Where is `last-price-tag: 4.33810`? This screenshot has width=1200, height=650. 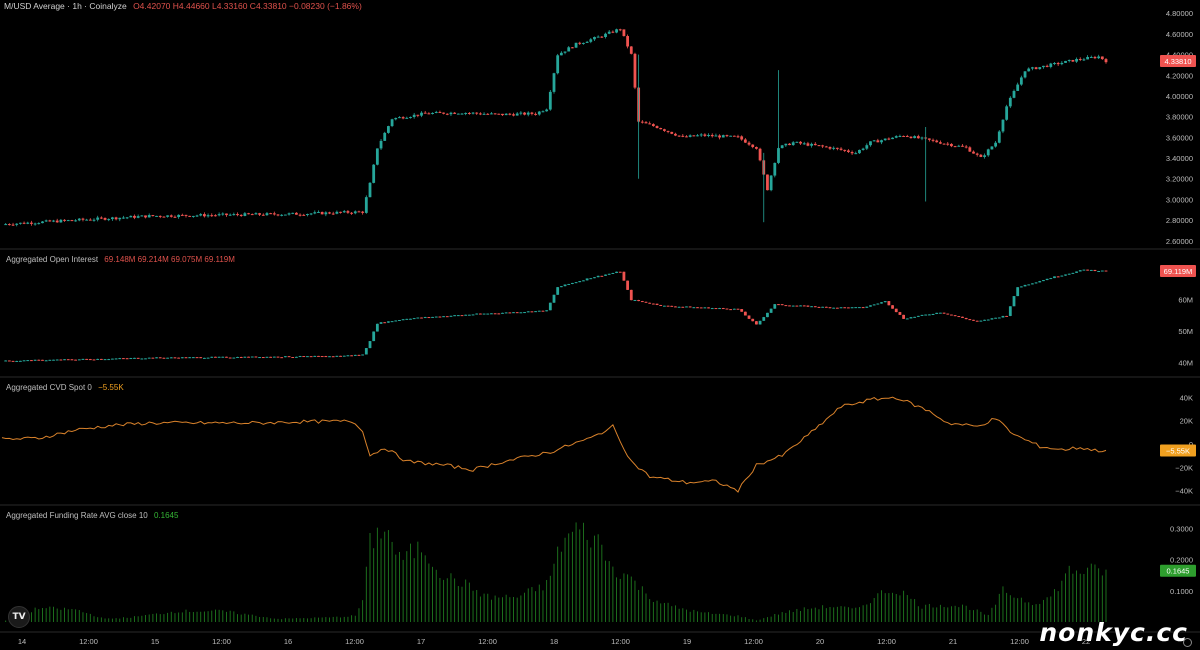
last-price-tag: 4.33810 is located at coordinates (1177, 61).